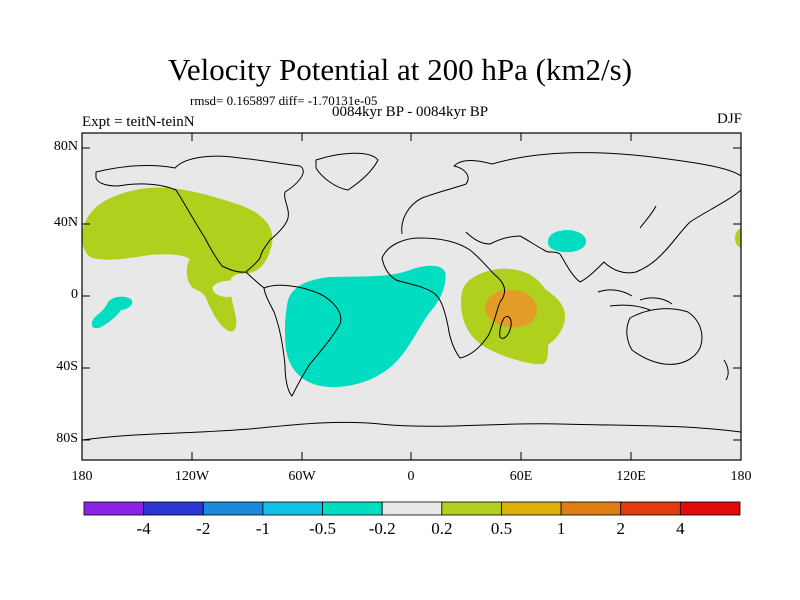  I want to click on coastline-new-zealand, so click(726, 370).